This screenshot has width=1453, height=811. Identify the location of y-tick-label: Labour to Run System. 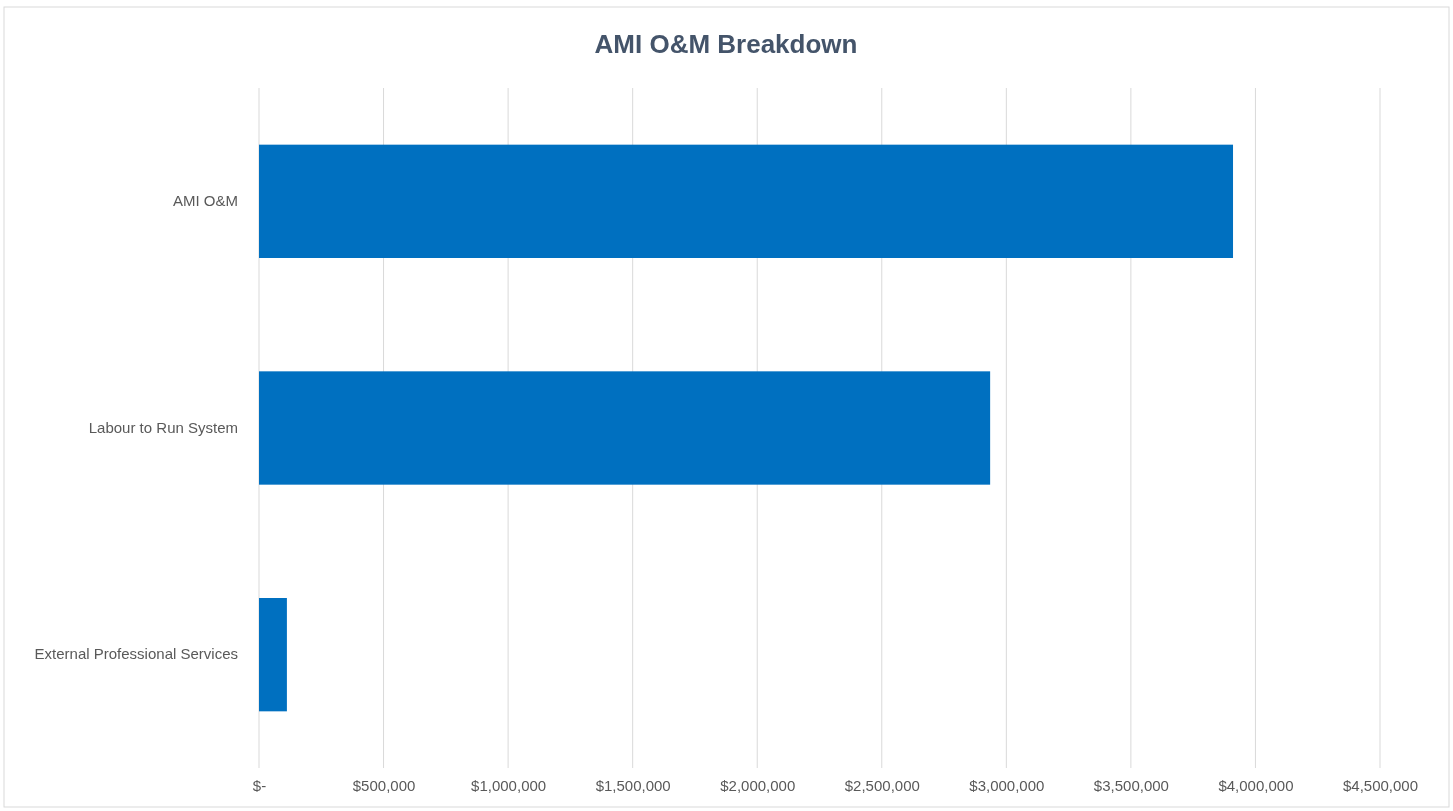
(163, 427).